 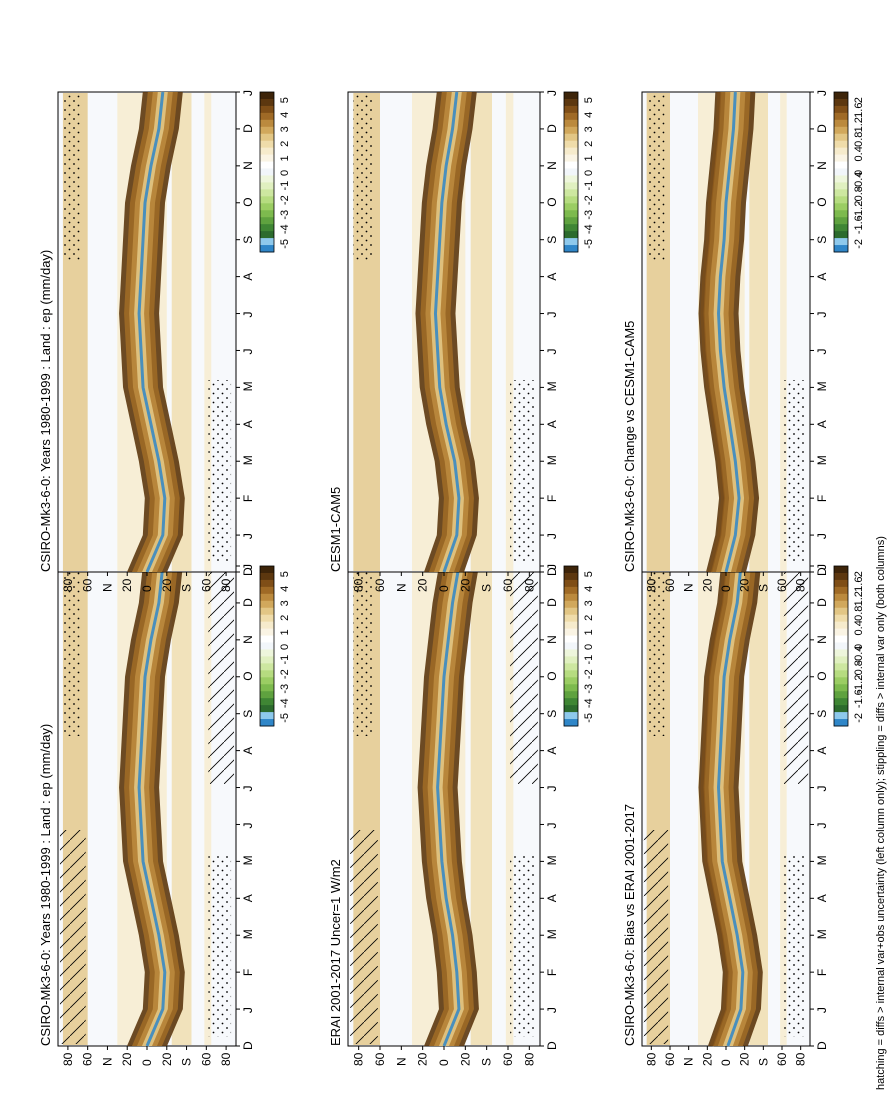 I want to click on month-label: N, so click(x=248, y=165).